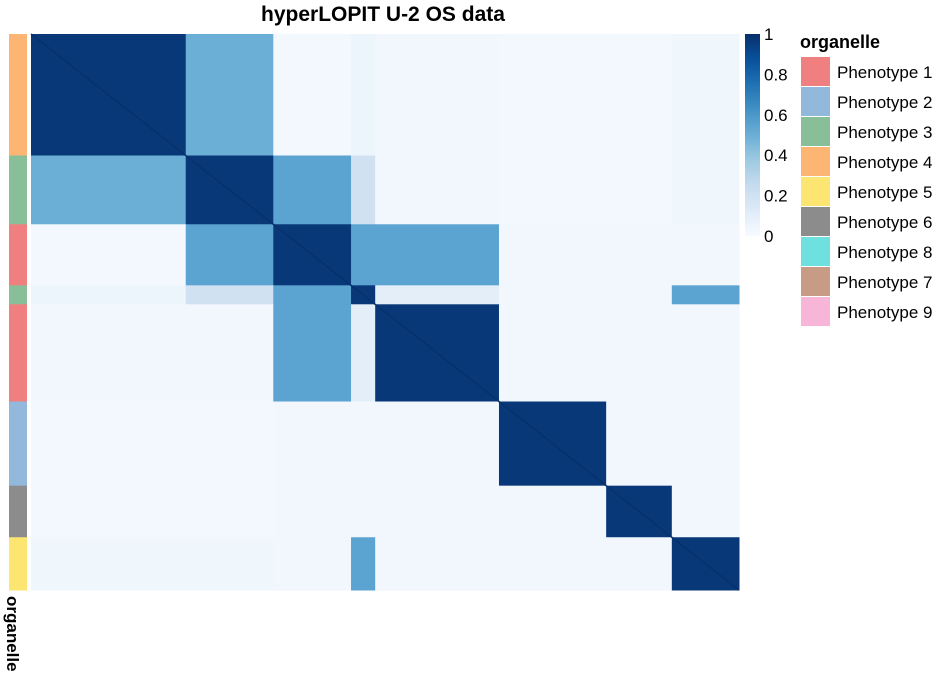  Describe the element at coordinates (752, 135) in the screenshot. I see `colorbar-rect` at that location.